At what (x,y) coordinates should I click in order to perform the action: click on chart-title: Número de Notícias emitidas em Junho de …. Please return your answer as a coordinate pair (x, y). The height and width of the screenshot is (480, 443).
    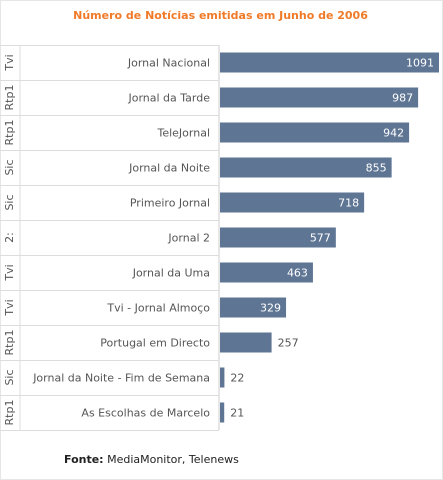
    Looking at the image, I should click on (220, 15).